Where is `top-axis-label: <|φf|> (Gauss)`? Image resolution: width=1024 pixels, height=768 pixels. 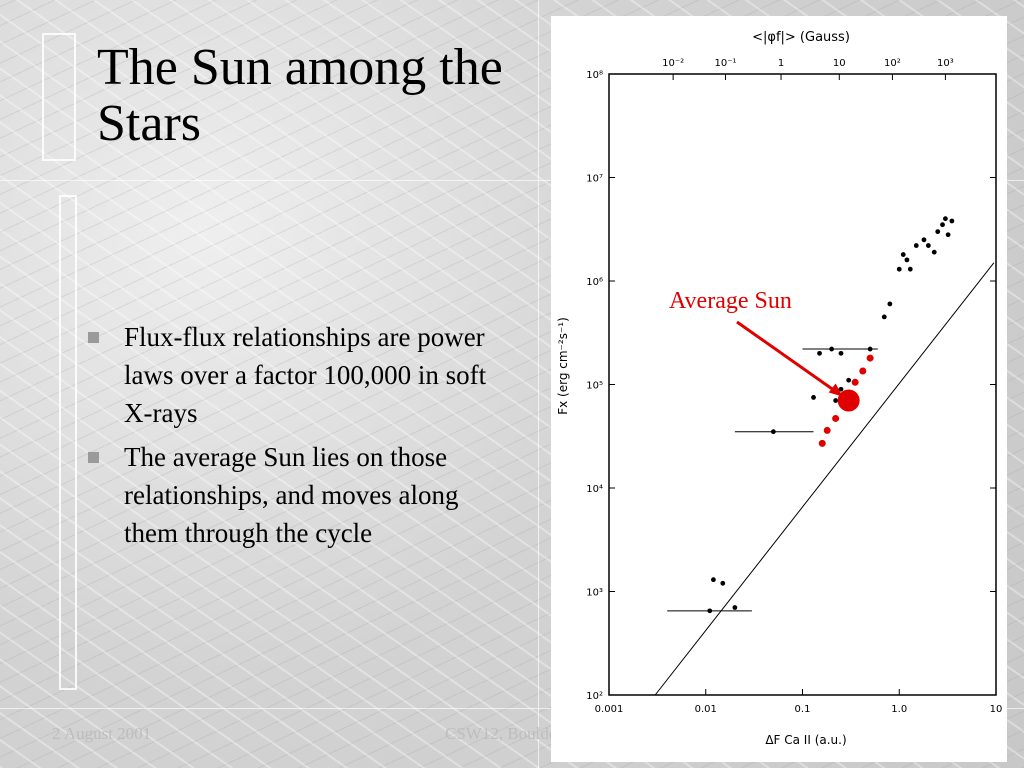
top-axis-label: <|φf|> (Gauss) is located at coordinates (801, 37).